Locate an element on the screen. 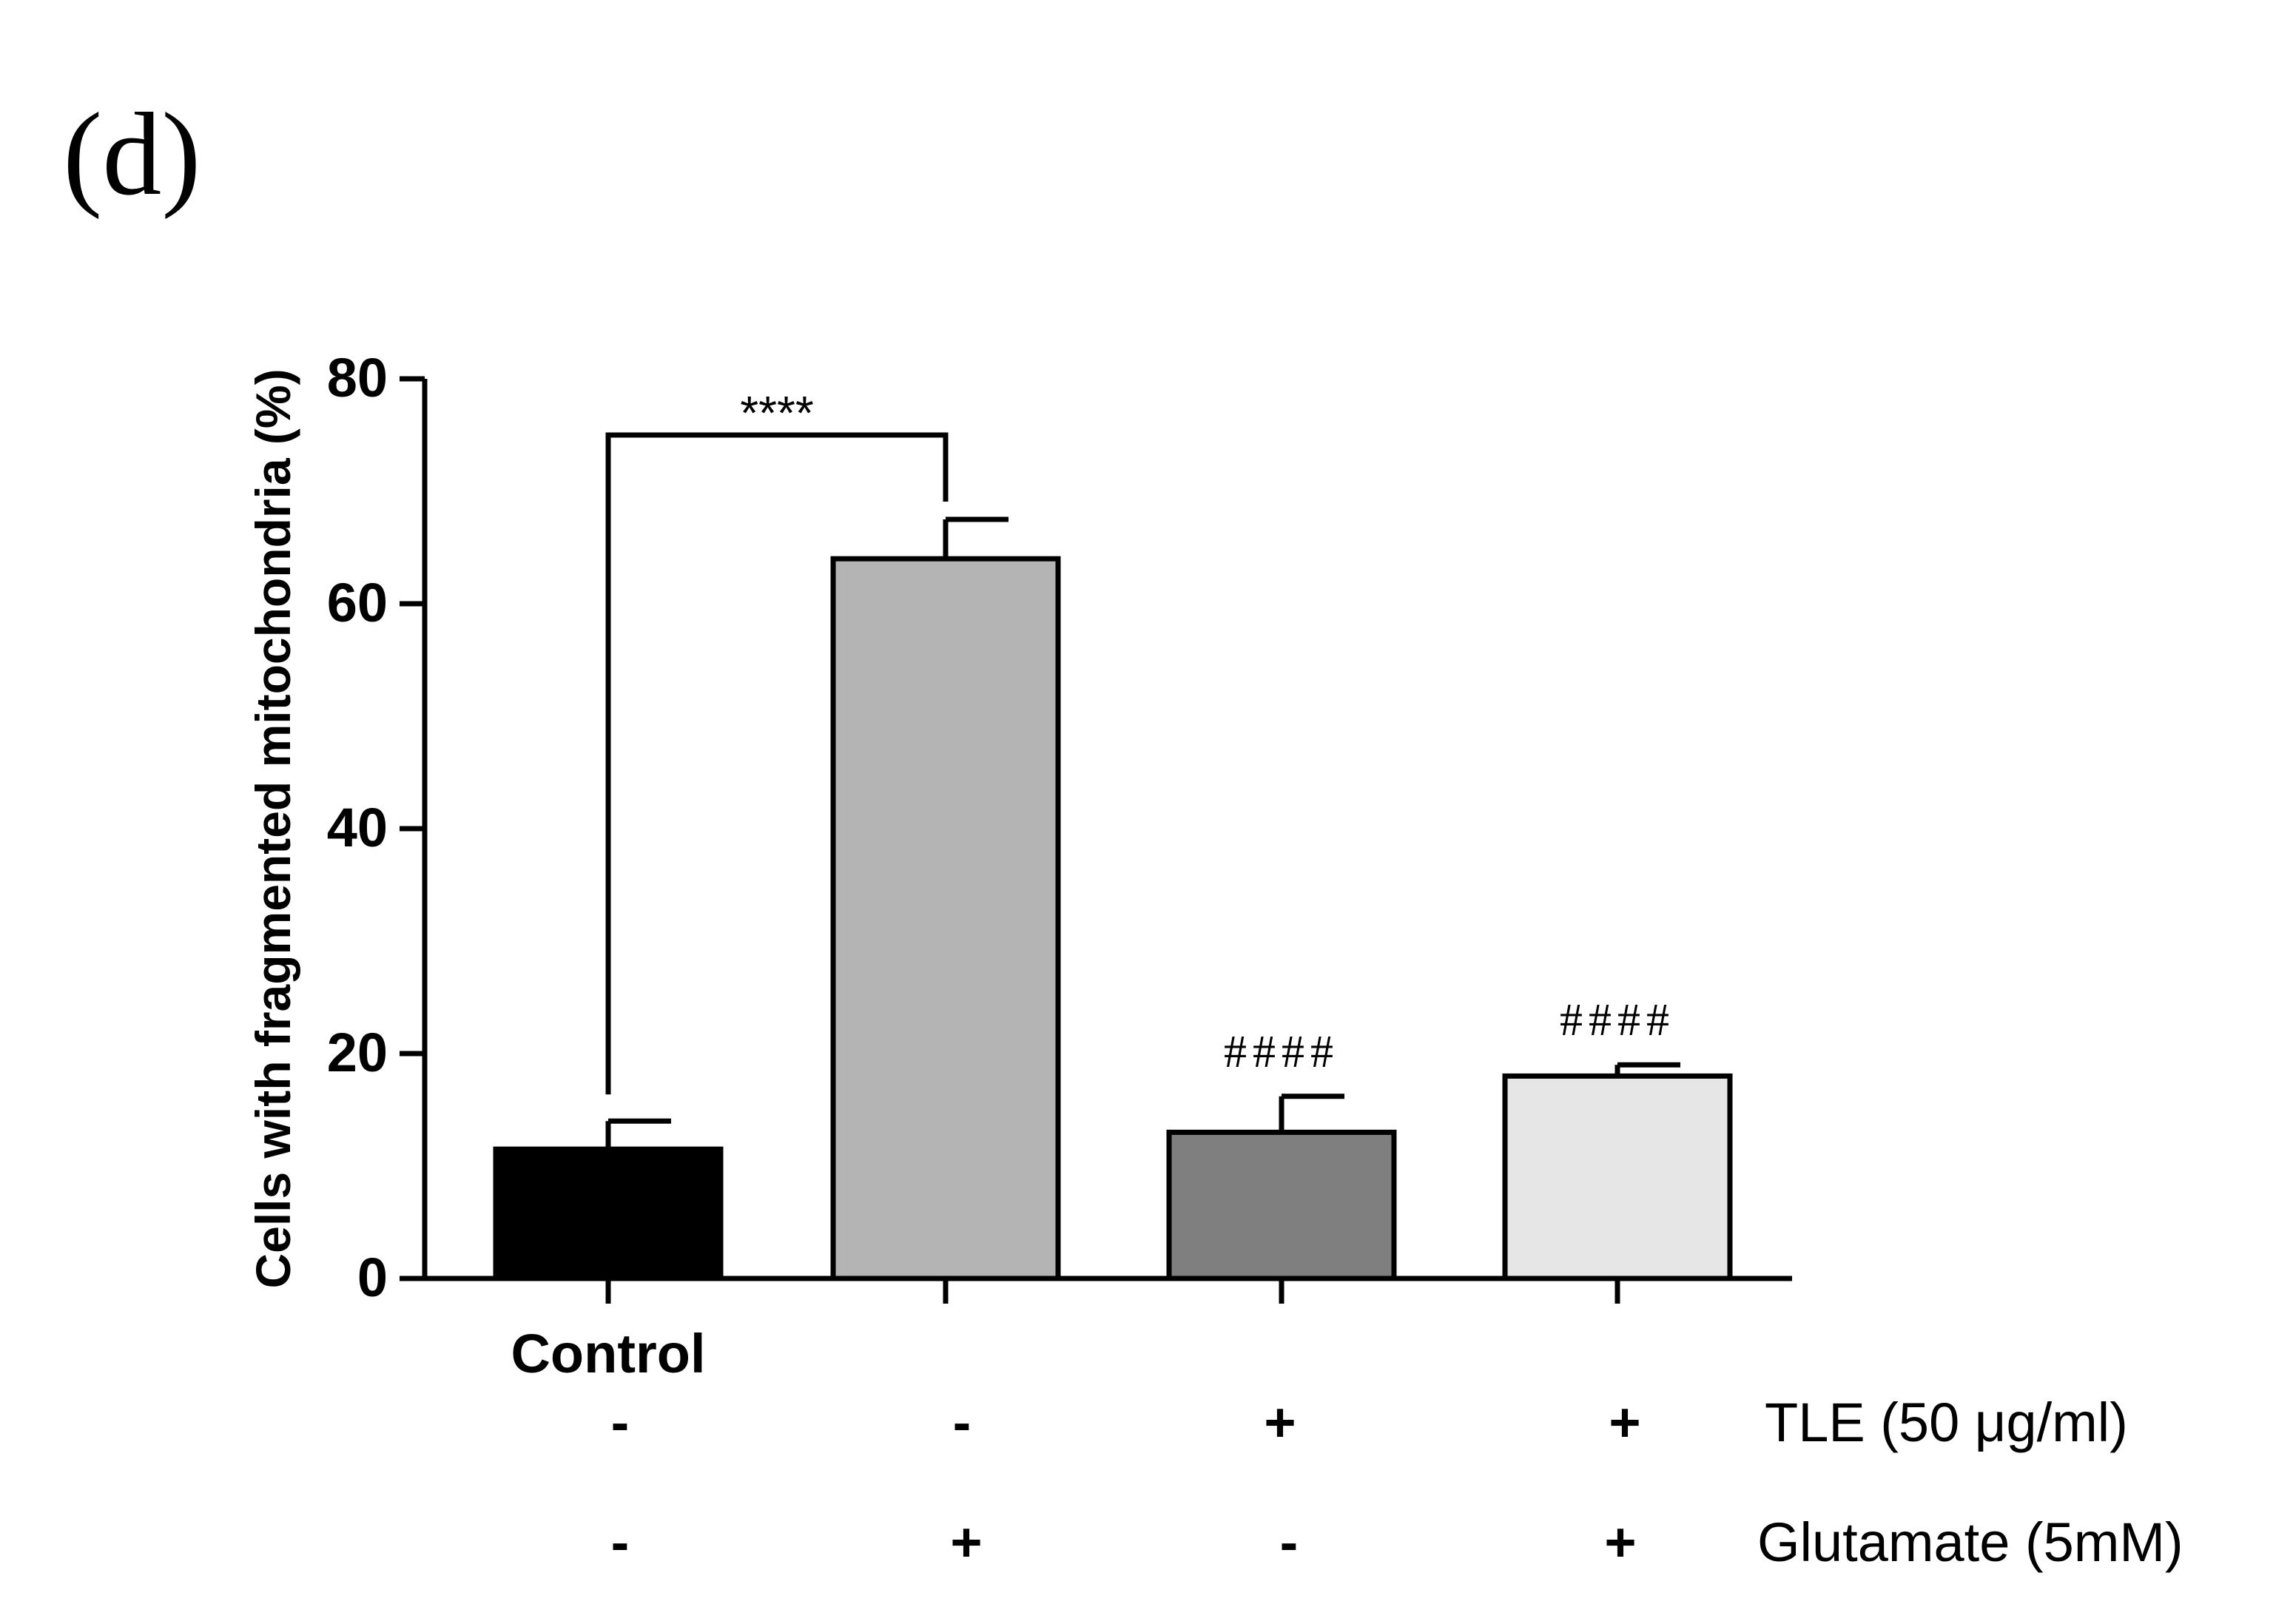 The image size is (2293, 1624). significance-label: **** is located at coordinates (777, 412).